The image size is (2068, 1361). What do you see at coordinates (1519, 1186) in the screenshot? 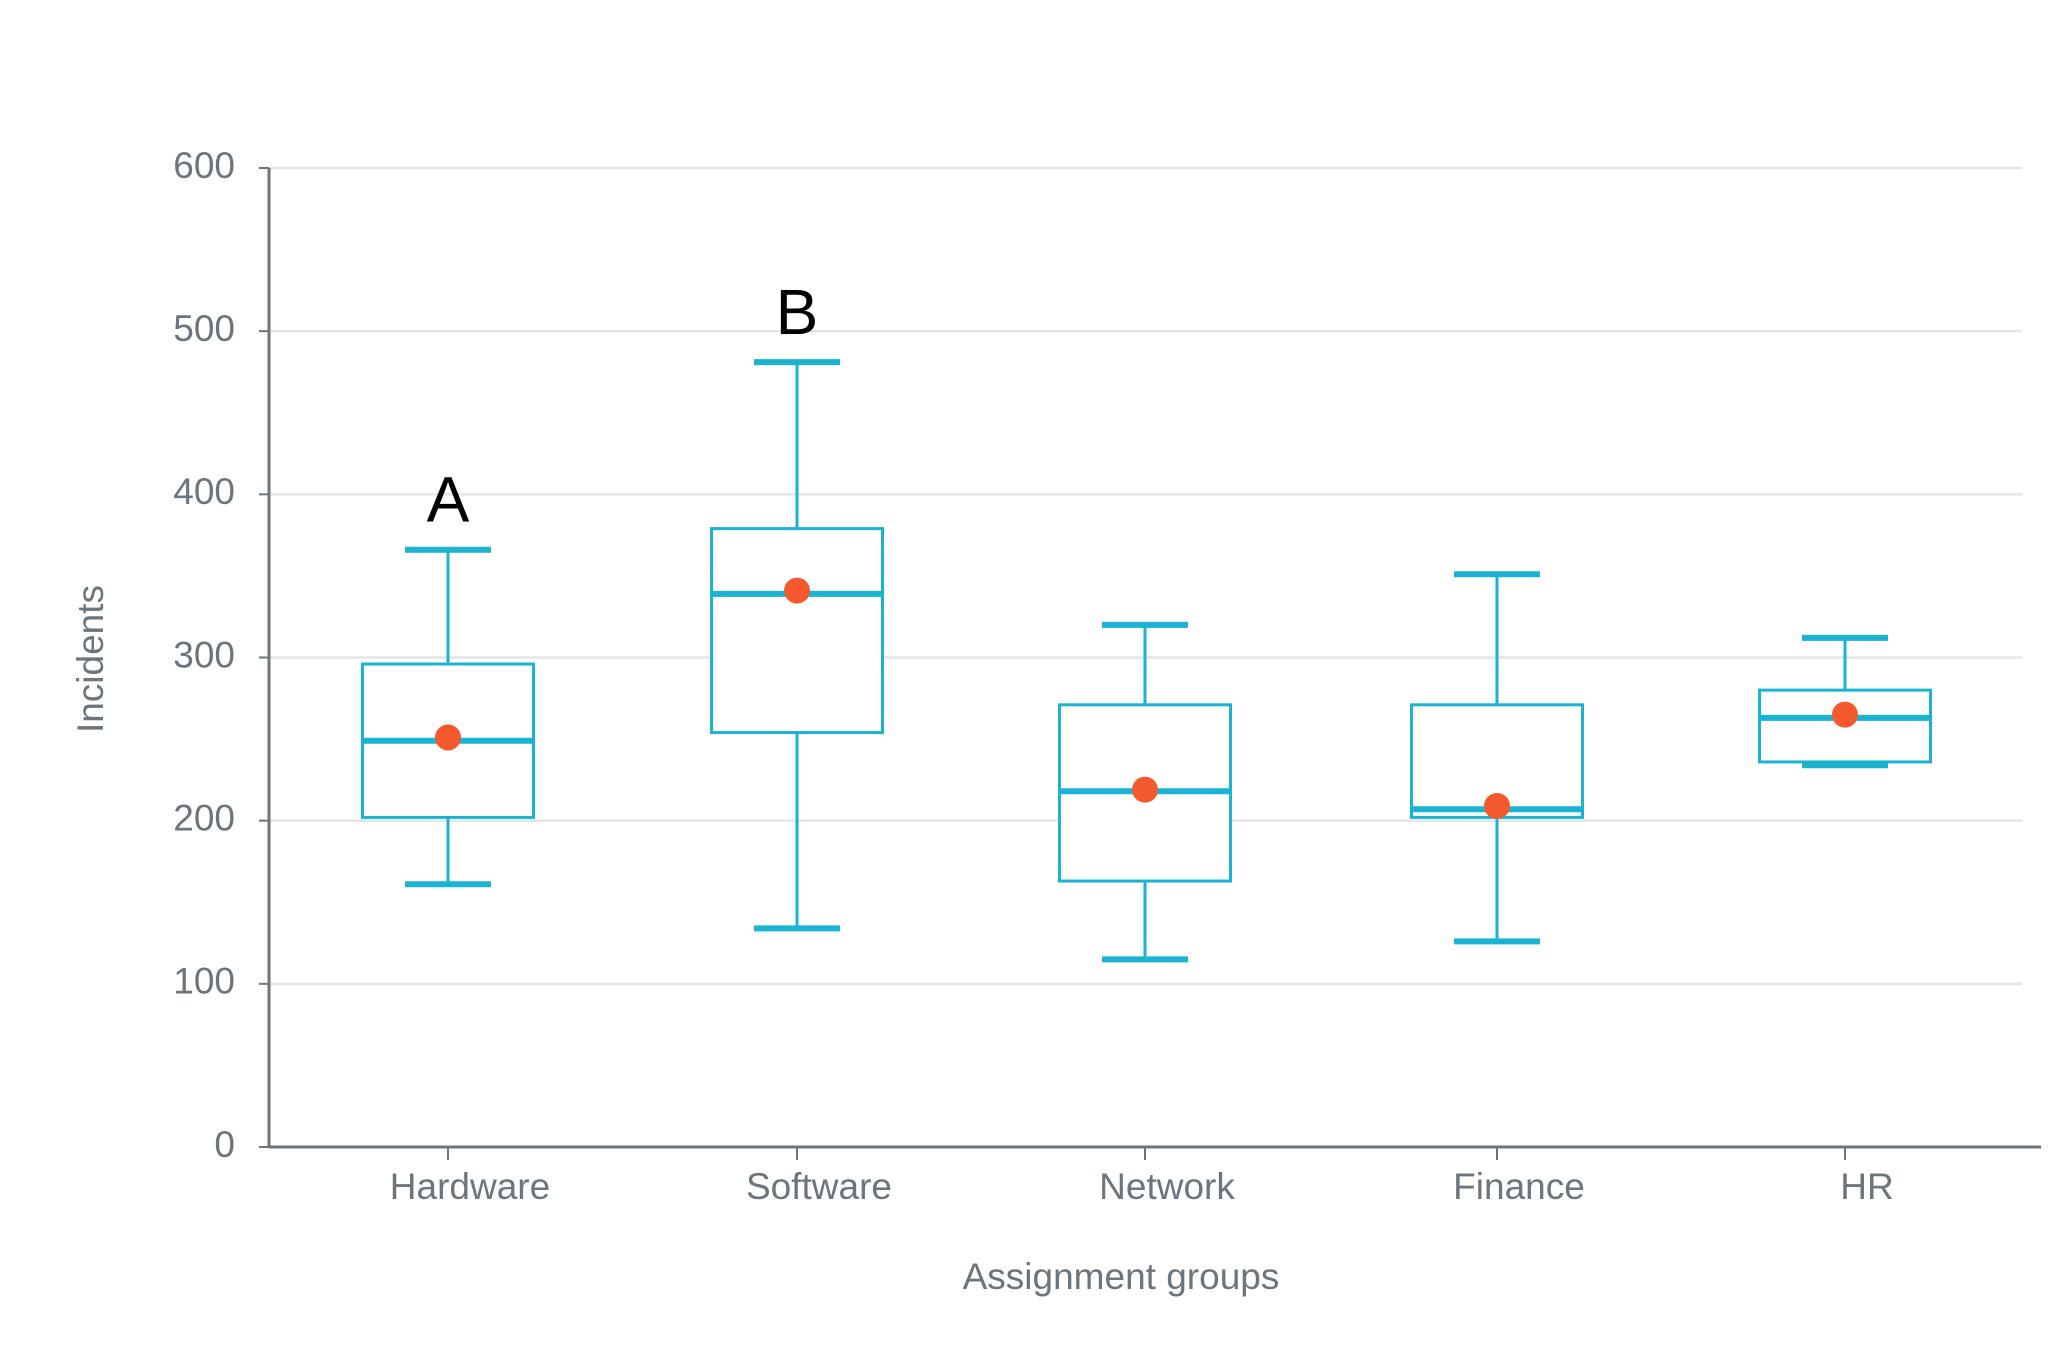
I see `x-tick-label: Finance` at bounding box center [1519, 1186].